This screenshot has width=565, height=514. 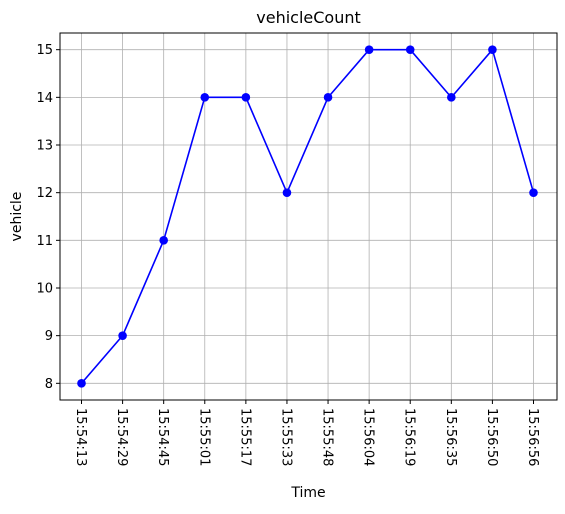 What do you see at coordinates (532, 437) in the screenshot?
I see `x-tick-label: 15:56:56` at bounding box center [532, 437].